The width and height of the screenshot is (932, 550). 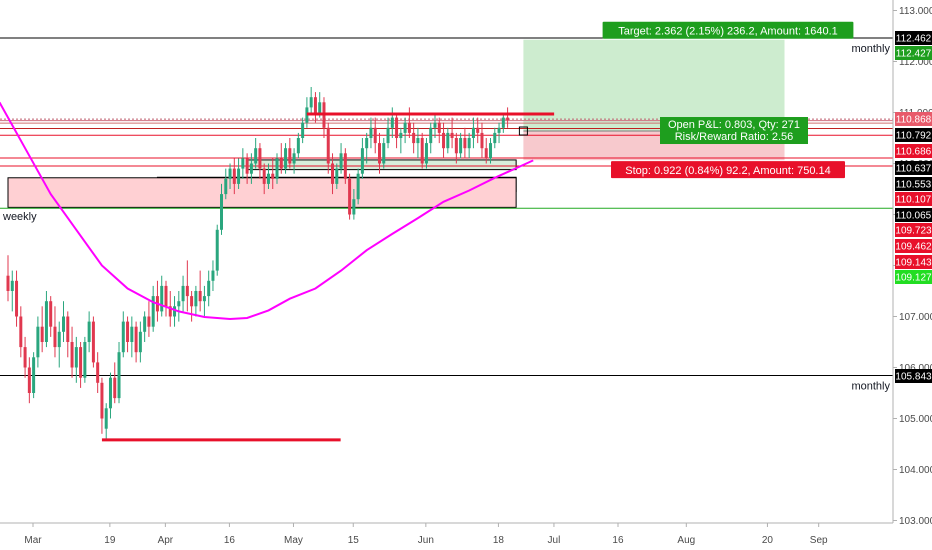 What do you see at coordinates (914, 120) in the screenshot?
I see `price-label: 110.868` at bounding box center [914, 120].